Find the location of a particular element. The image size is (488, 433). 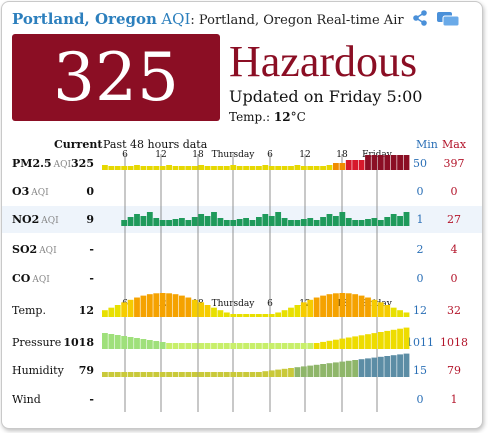

row-max-value: 1 is located at coordinates (454, 399).